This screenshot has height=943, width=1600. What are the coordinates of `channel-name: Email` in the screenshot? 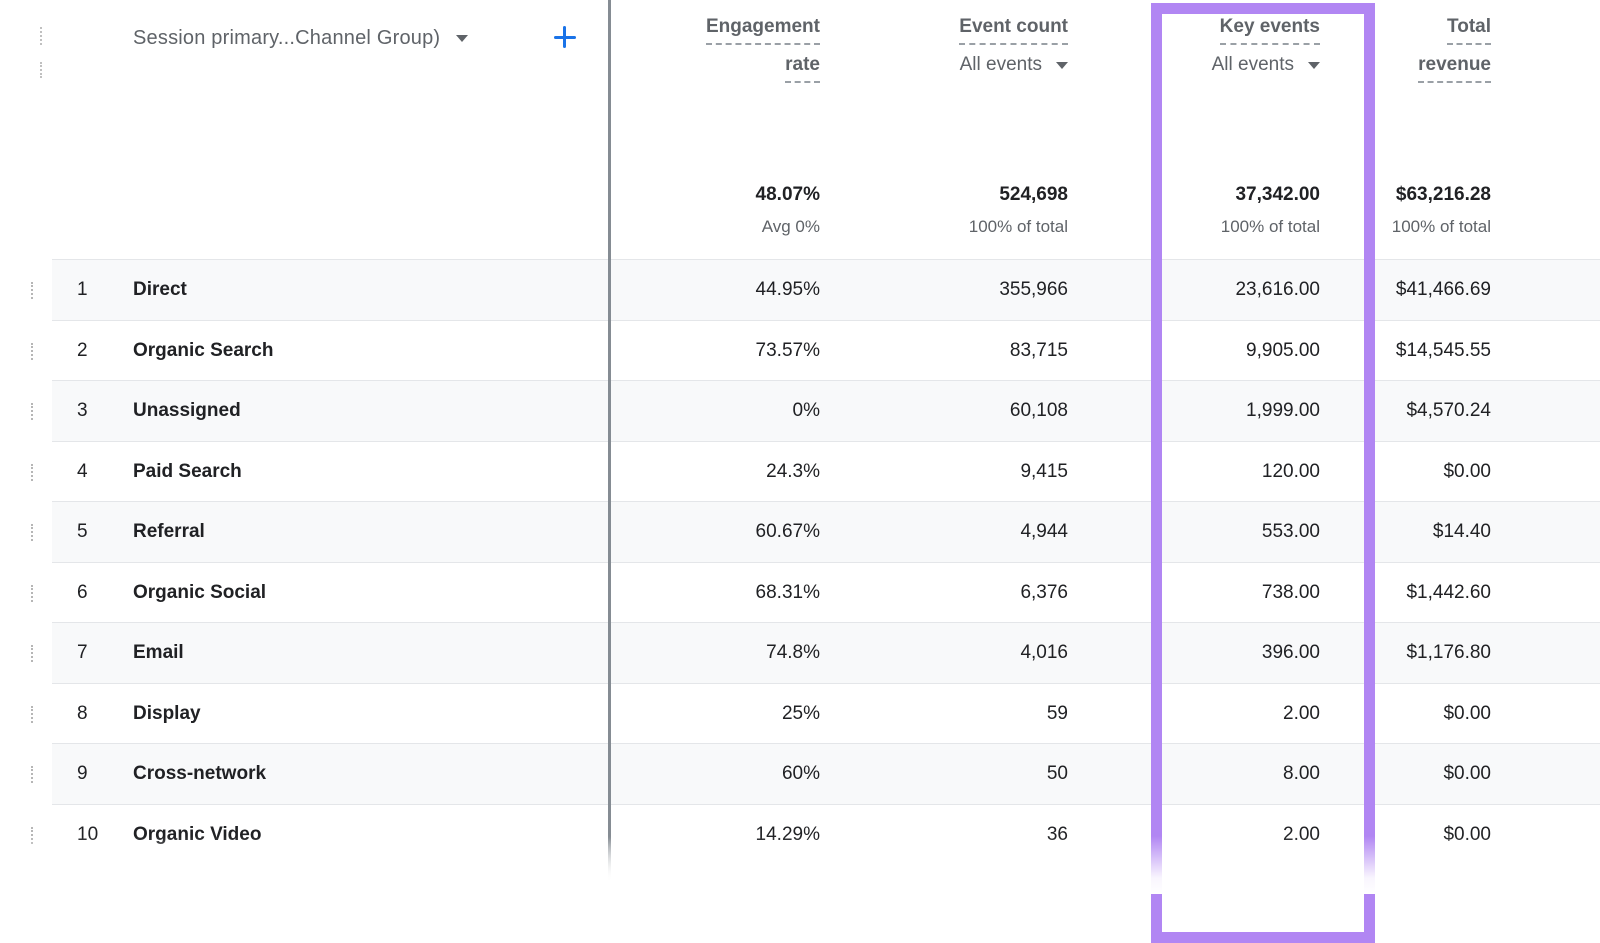 It's located at (158, 653).